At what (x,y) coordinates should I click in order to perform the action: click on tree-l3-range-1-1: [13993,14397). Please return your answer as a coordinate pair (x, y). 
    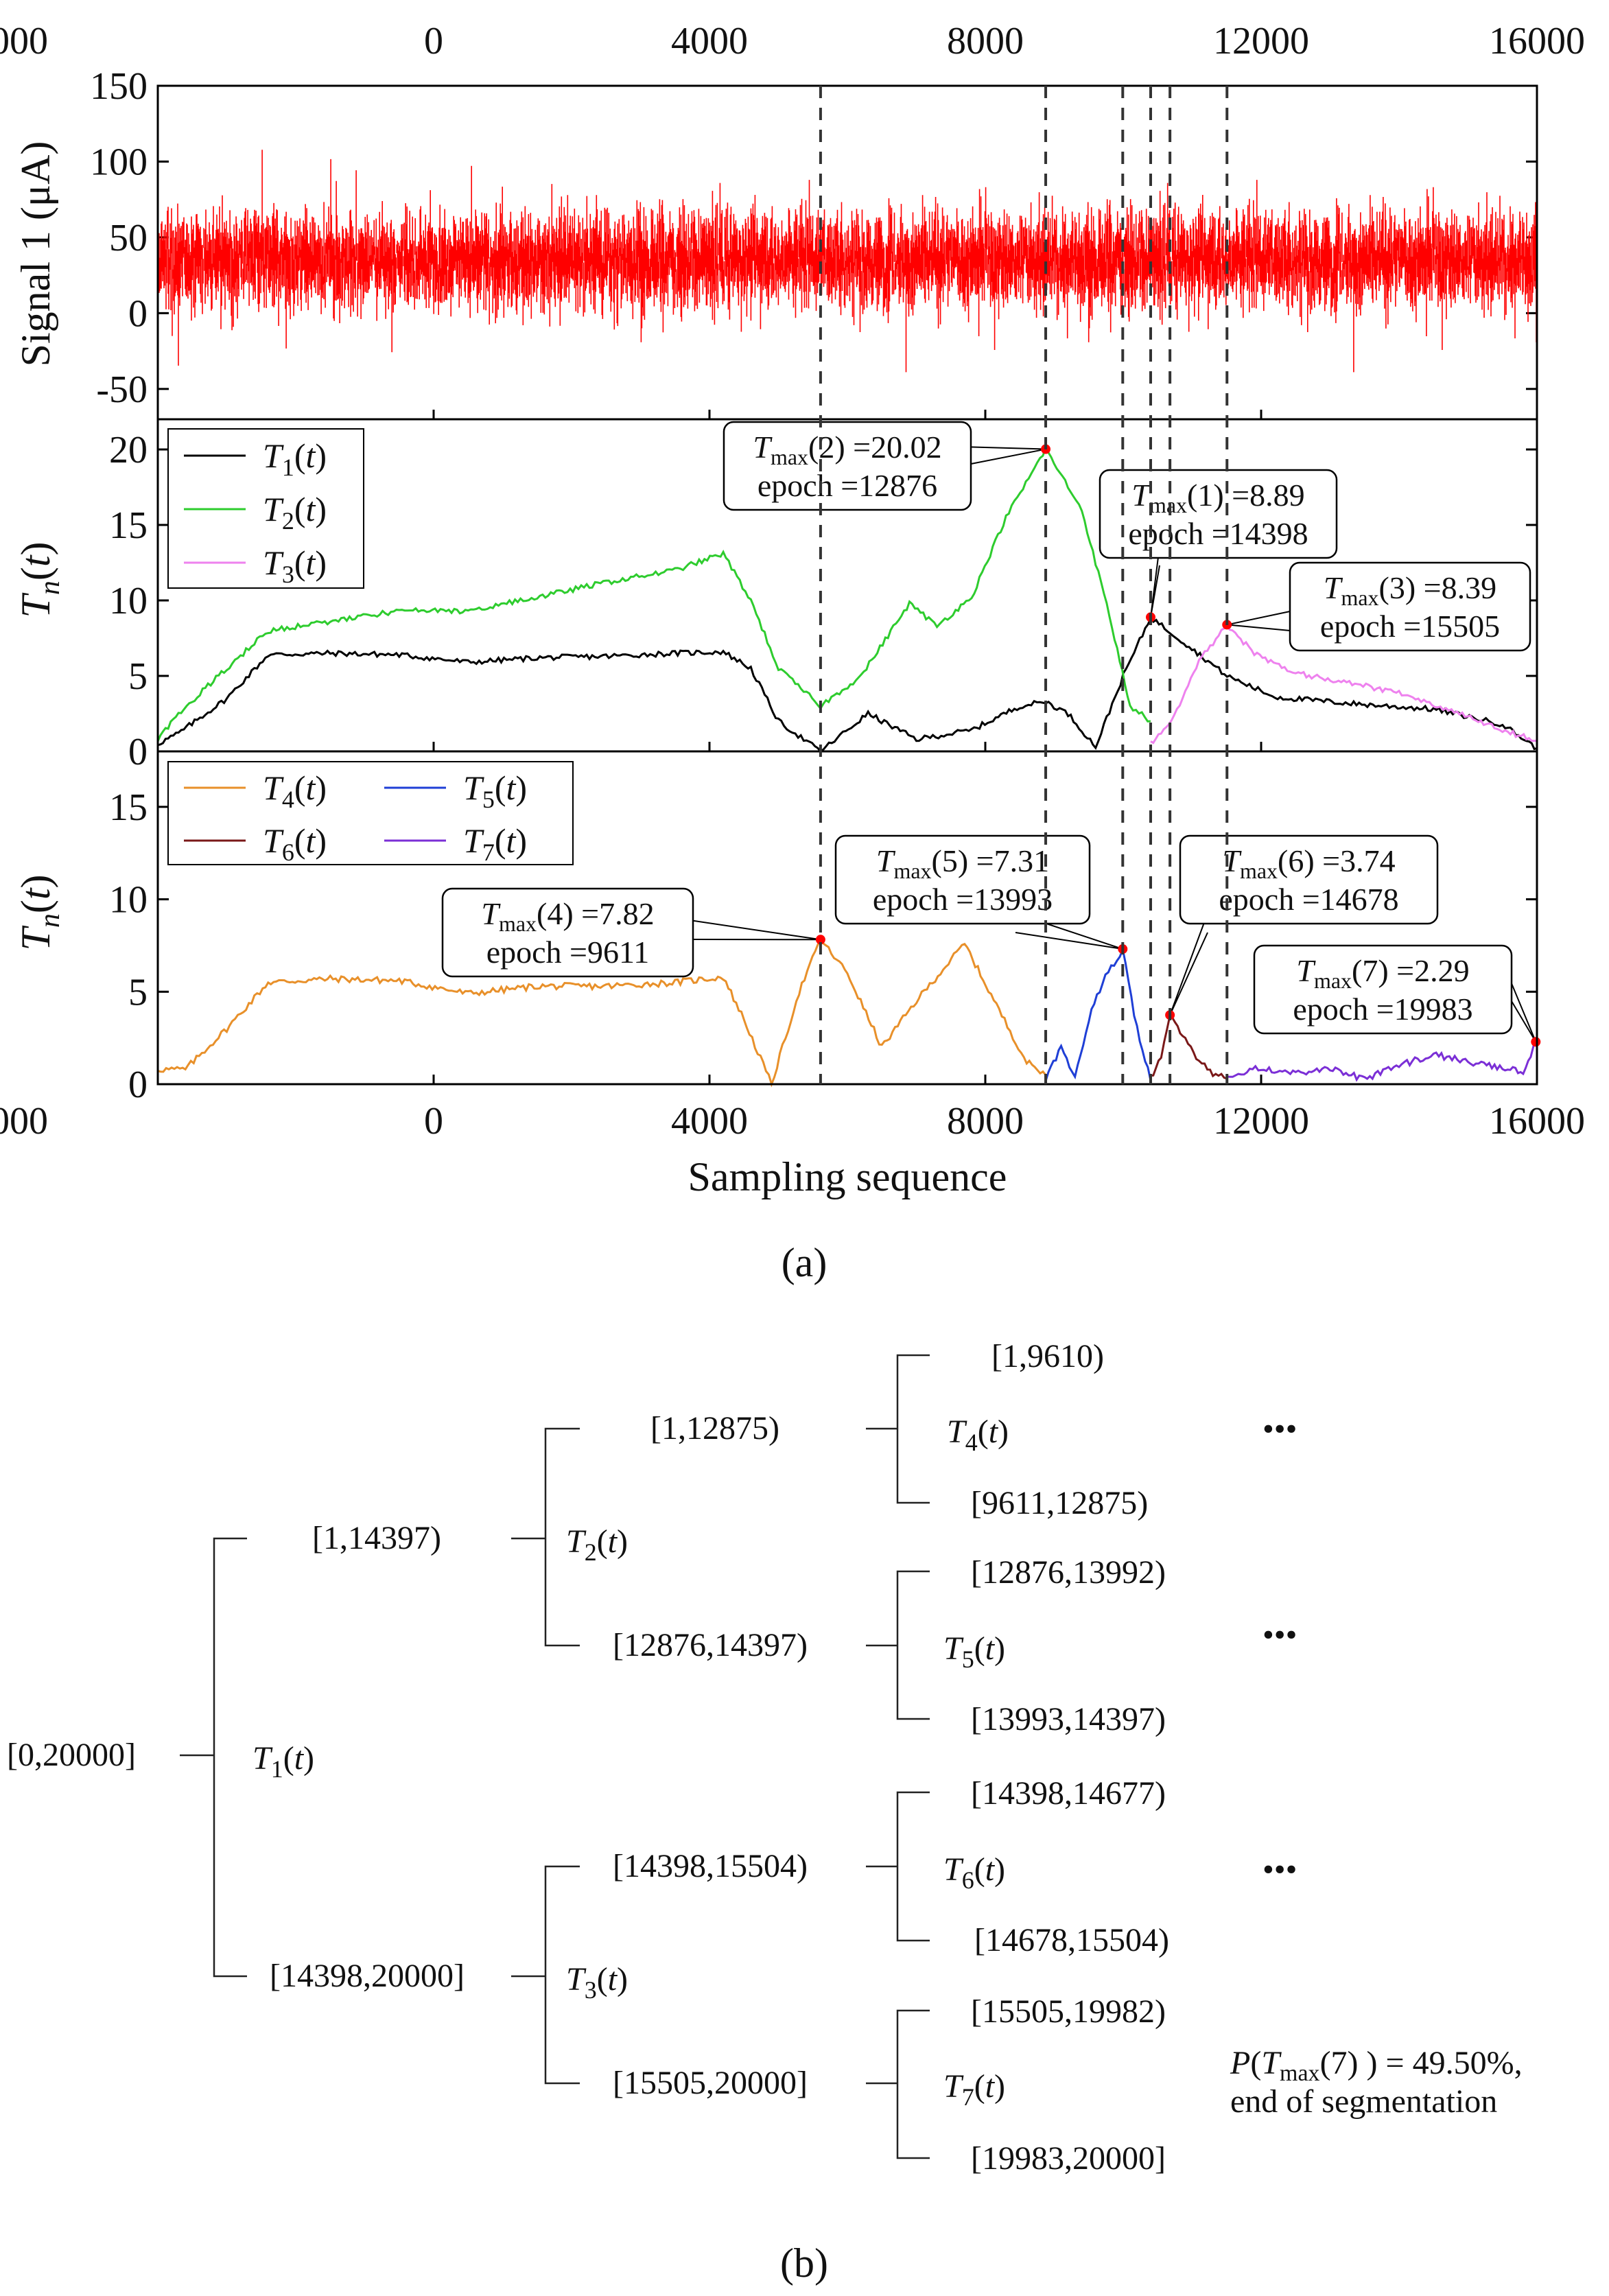
    Looking at the image, I should click on (1068, 1719).